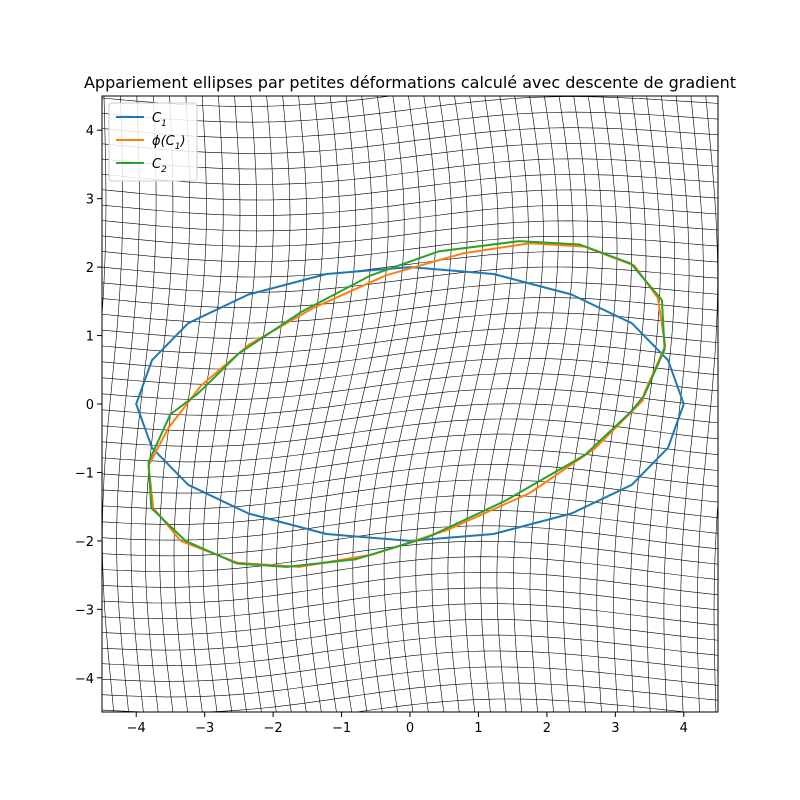  I want to click on y-tick-label: 1, so click(90, 337).